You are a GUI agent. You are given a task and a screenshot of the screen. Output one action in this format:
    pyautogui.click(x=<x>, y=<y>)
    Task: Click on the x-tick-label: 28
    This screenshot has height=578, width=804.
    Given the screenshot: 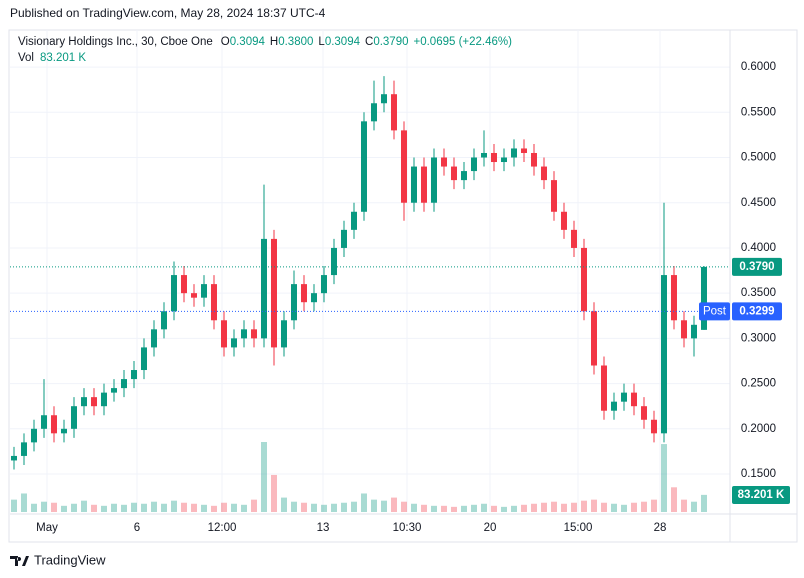 What is the action you would take?
    pyautogui.click(x=660, y=528)
    